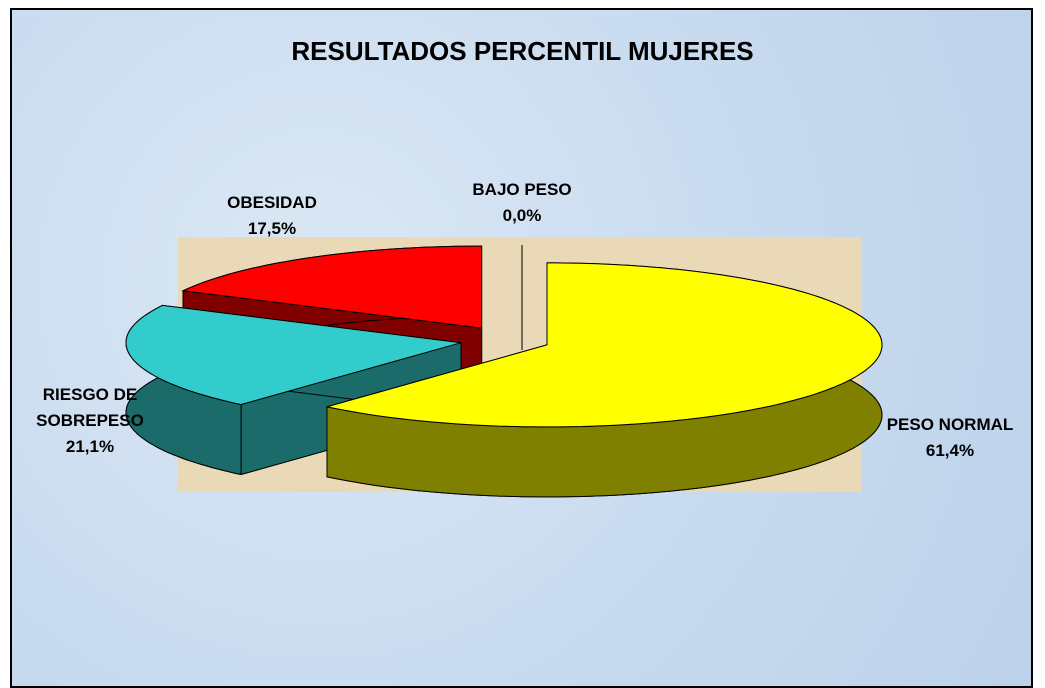  I want to click on slice-label: OBESIDAD 17,5%, so click(272, 216).